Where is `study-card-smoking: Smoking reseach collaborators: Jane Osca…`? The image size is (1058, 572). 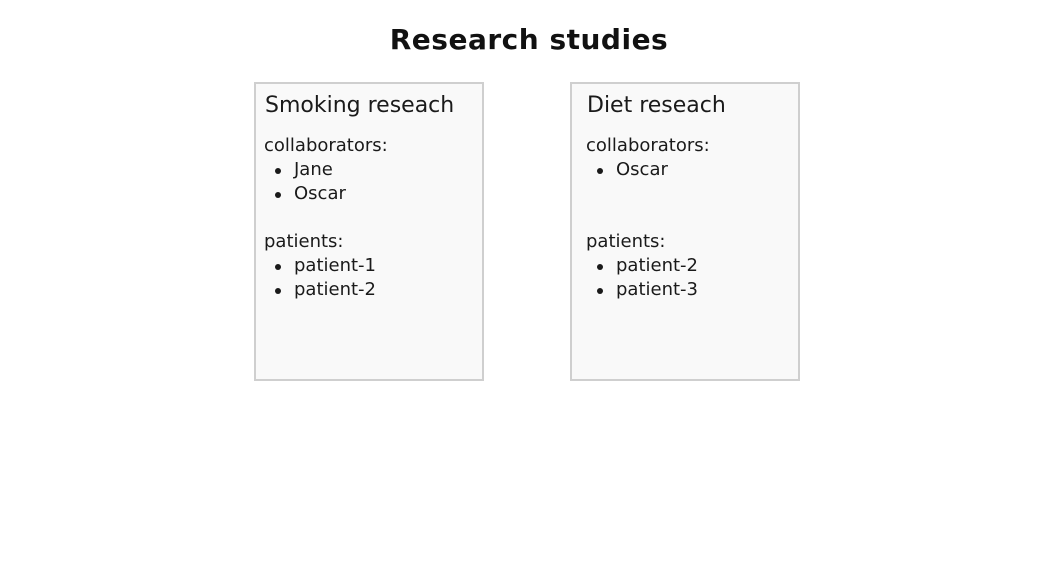 study-card-smoking: Smoking reseach collaborators: Jane Osca… is located at coordinates (369, 231).